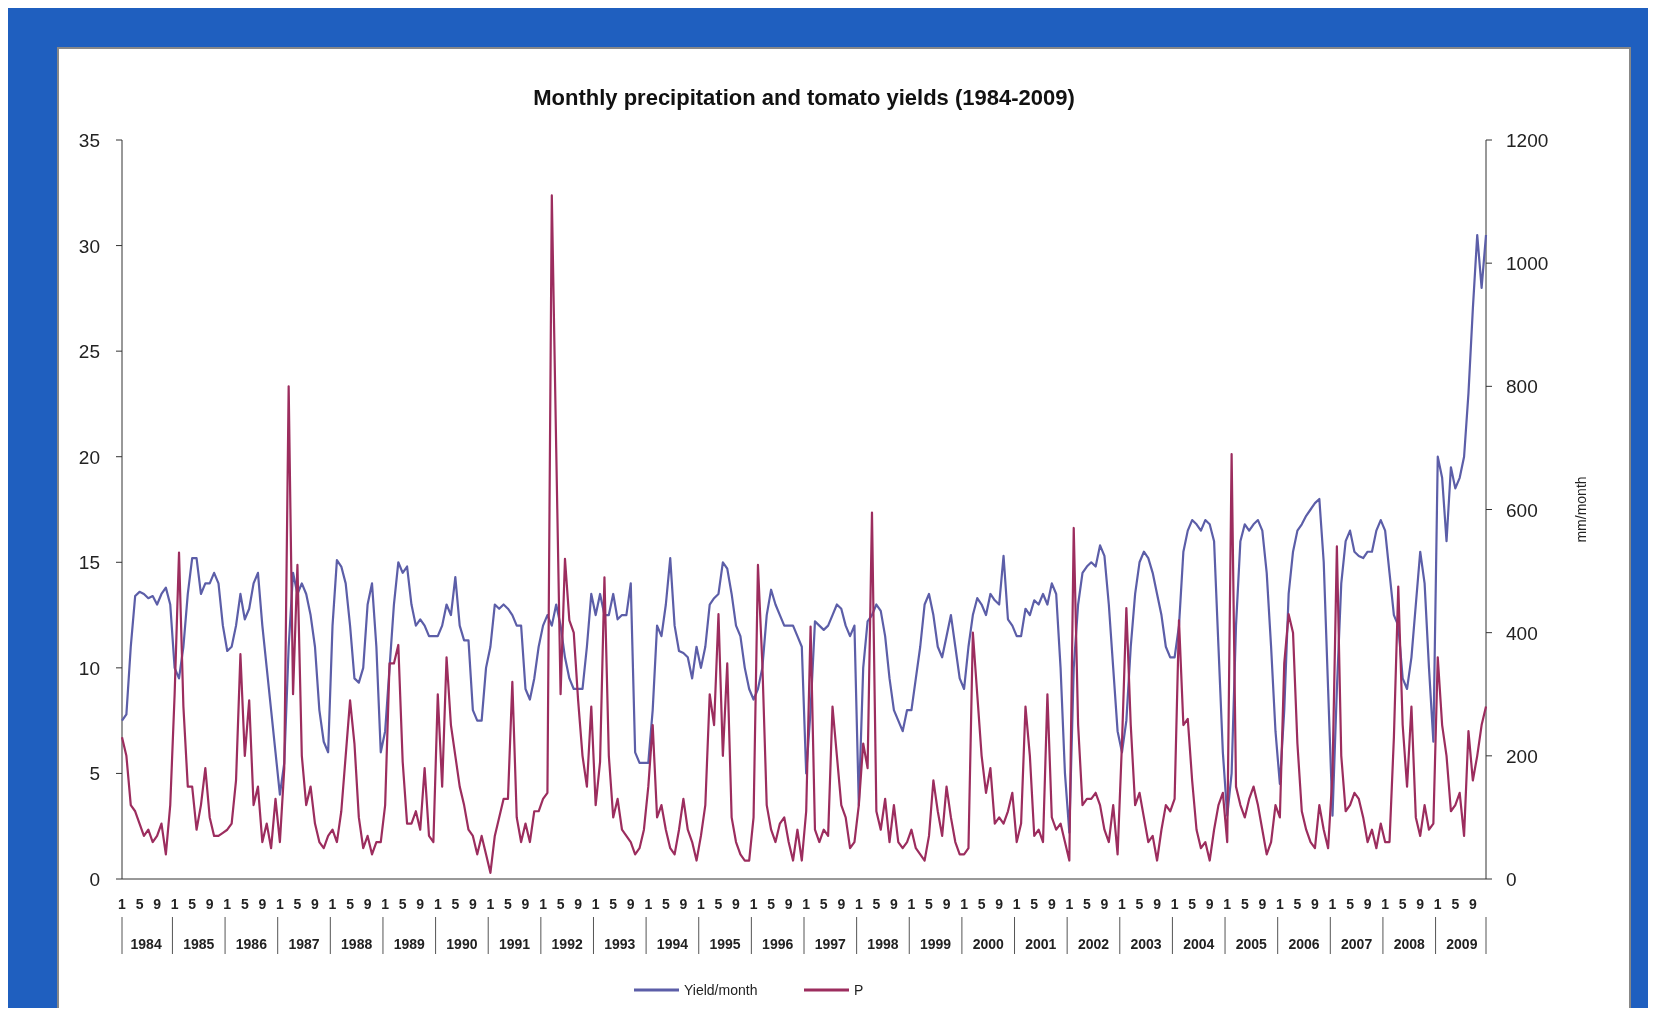  I want to click on y-tick-label: 5, so click(94, 774).